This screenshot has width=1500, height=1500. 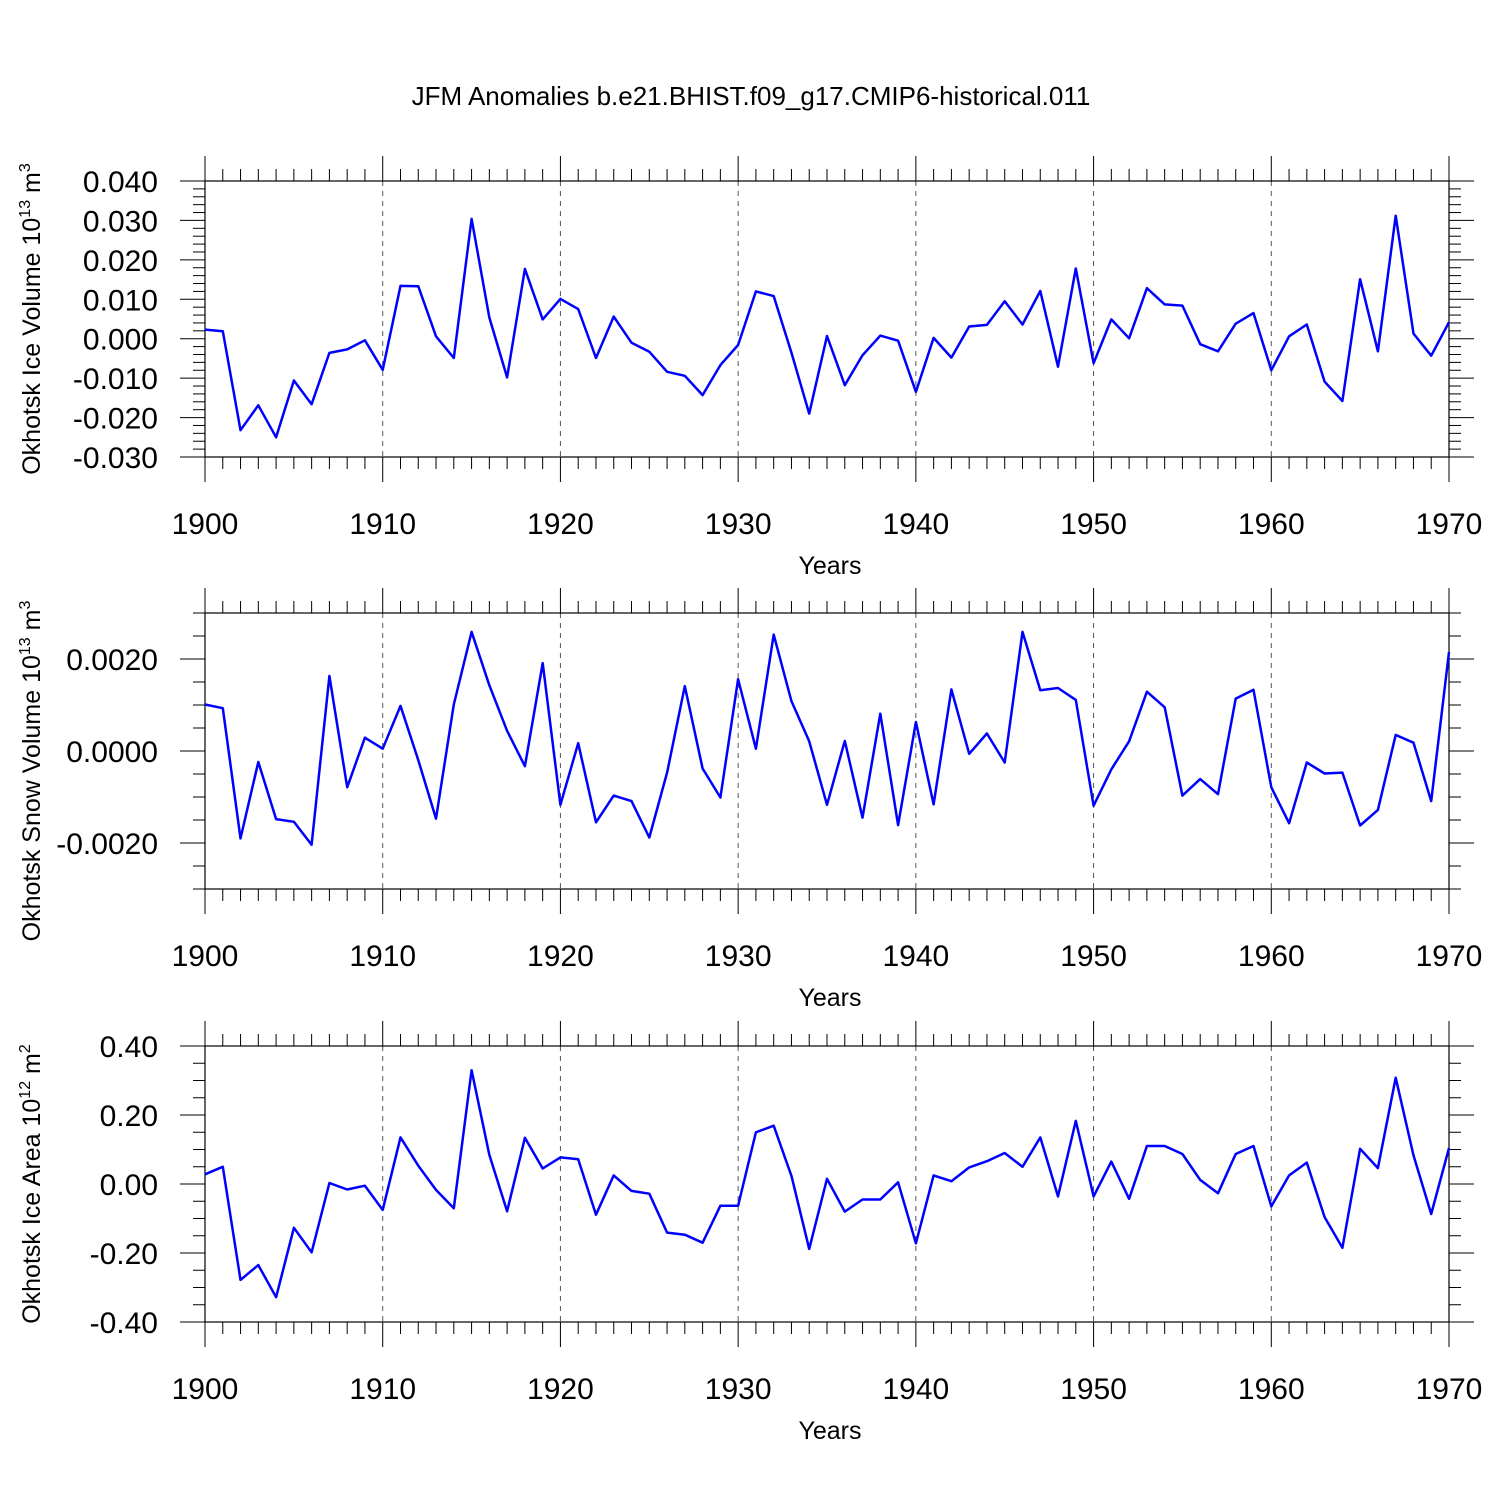 I want to click on y-axis-label-text: Okhotsk Ice Area 10, so click(x=32, y=1211).